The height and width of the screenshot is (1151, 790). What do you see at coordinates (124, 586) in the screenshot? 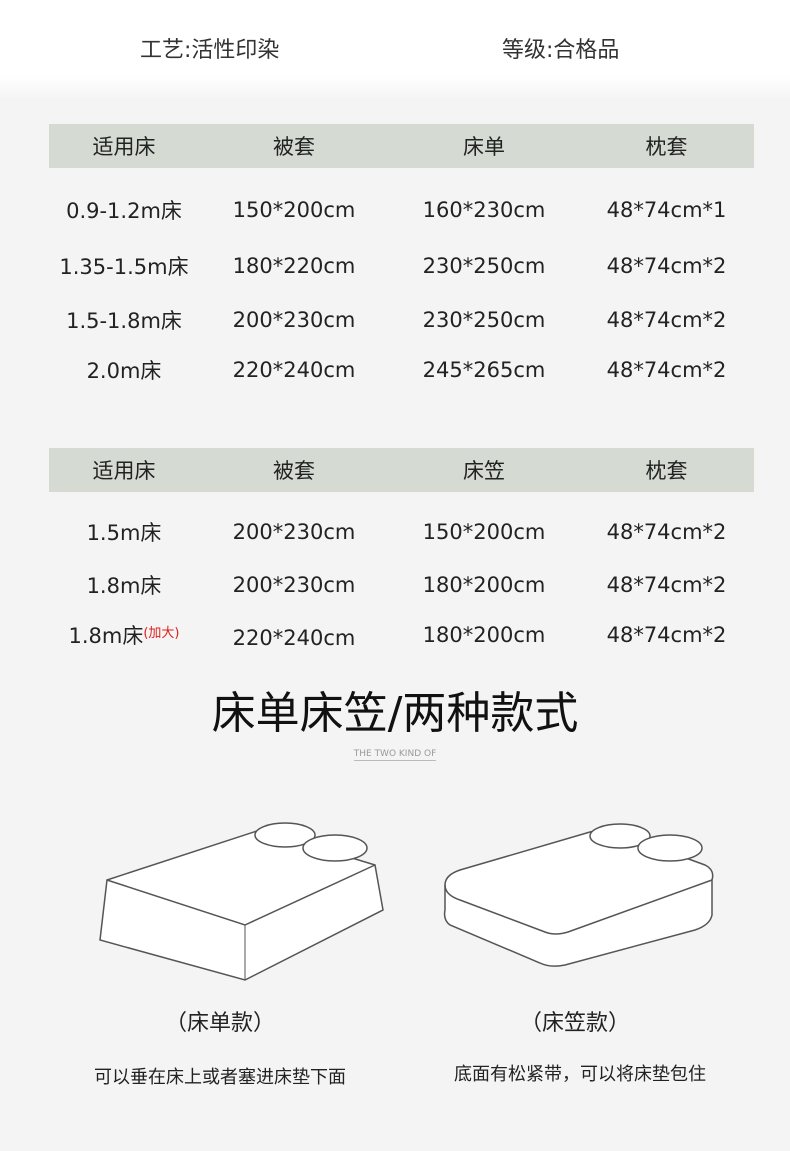
I see `cell: 1.8m床` at bounding box center [124, 586].